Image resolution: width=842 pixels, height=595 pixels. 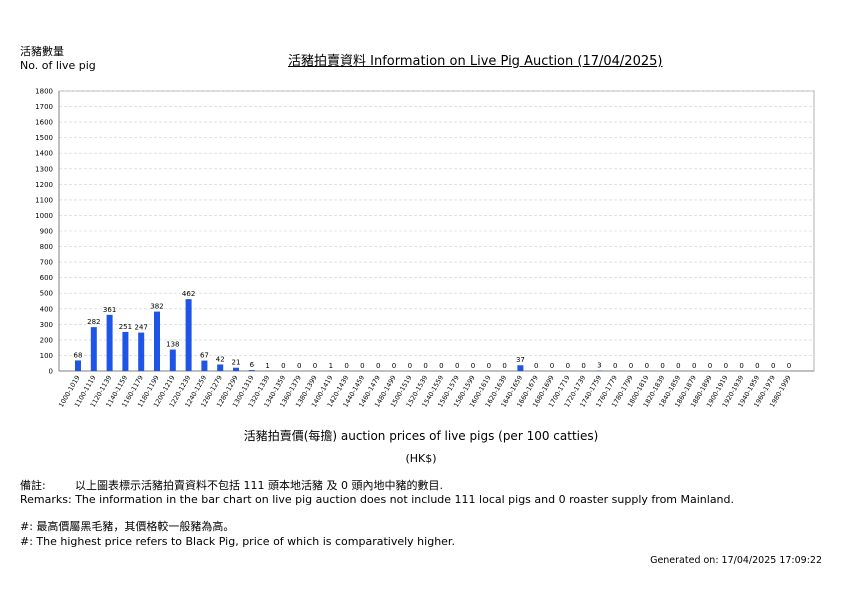 What do you see at coordinates (44, 123) in the screenshot?
I see `y-tick-label: 1600` at bounding box center [44, 123].